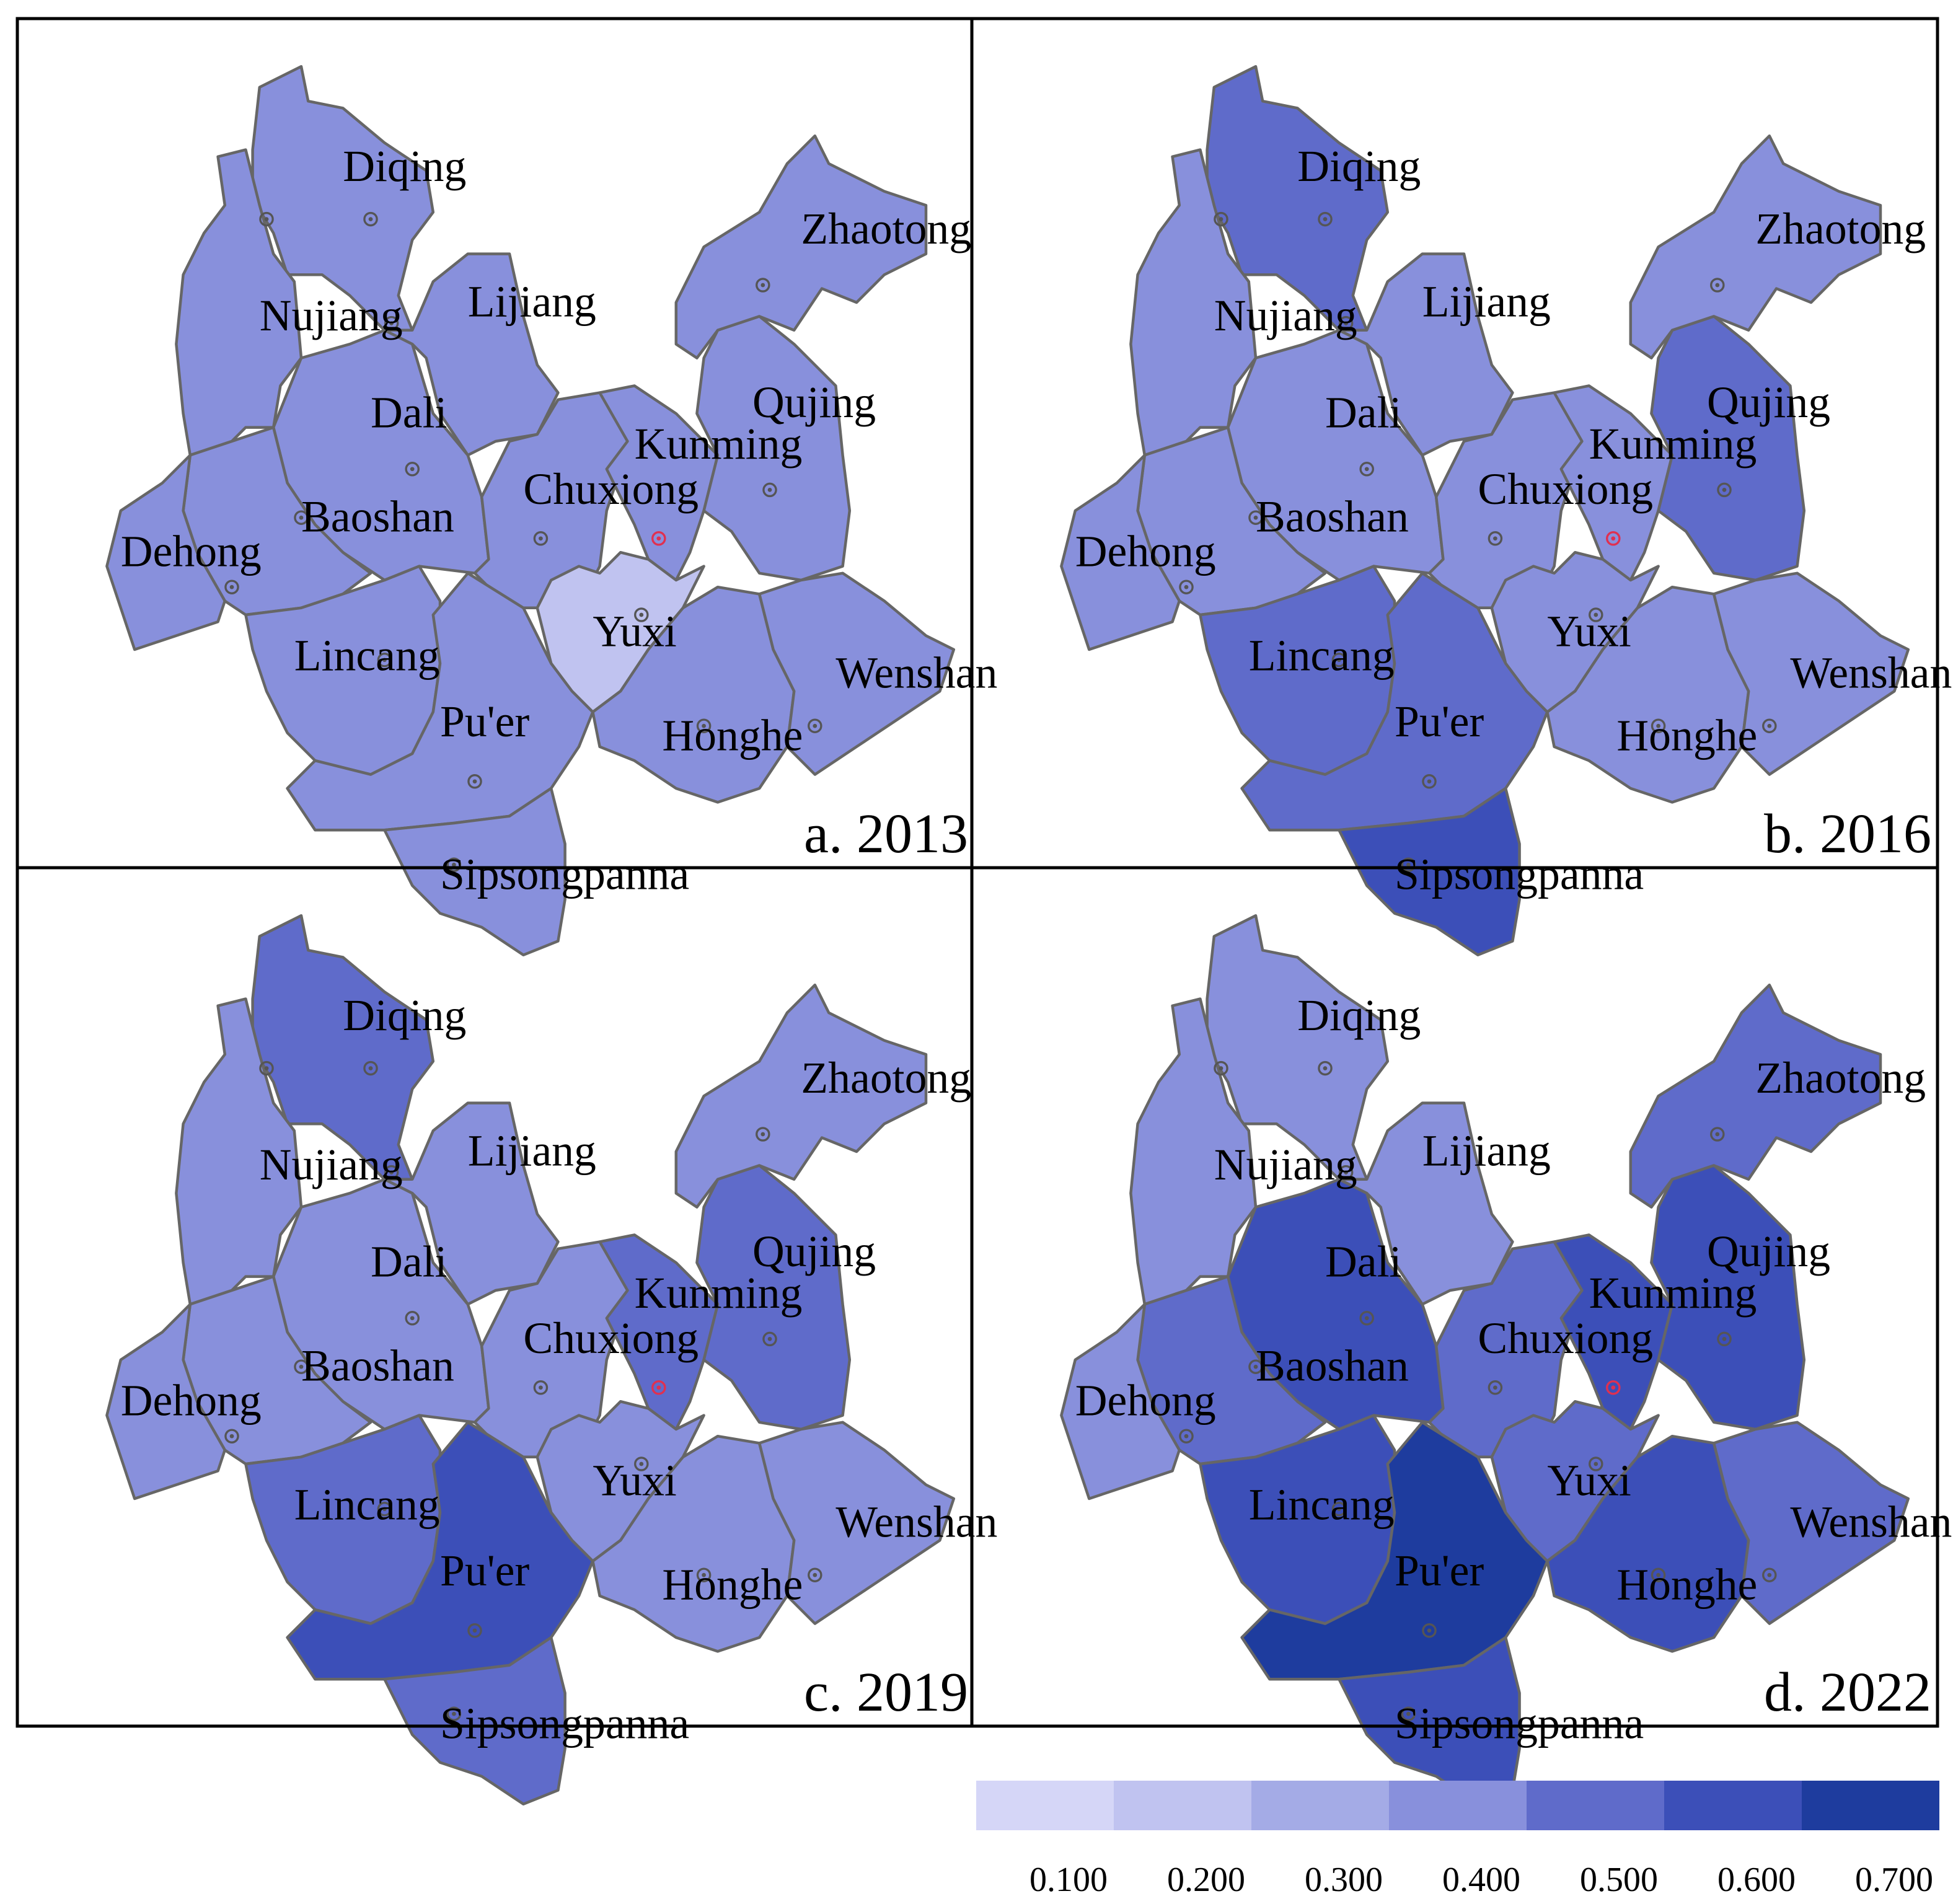 This screenshot has height=1904, width=1953. What do you see at coordinates (1686, 735) in the screenshot?
I see `region-label-honghe: Honghe` at bounding box center [1686, 735].